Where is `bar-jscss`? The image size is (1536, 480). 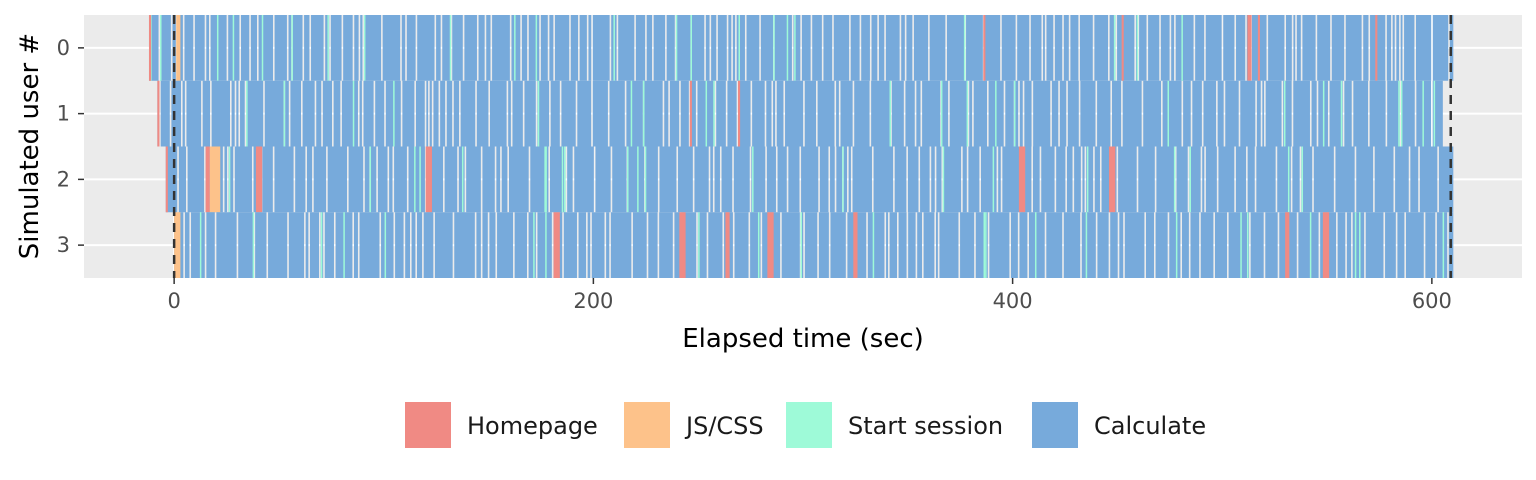 bar-jscss is located at coordinates (215, 179).